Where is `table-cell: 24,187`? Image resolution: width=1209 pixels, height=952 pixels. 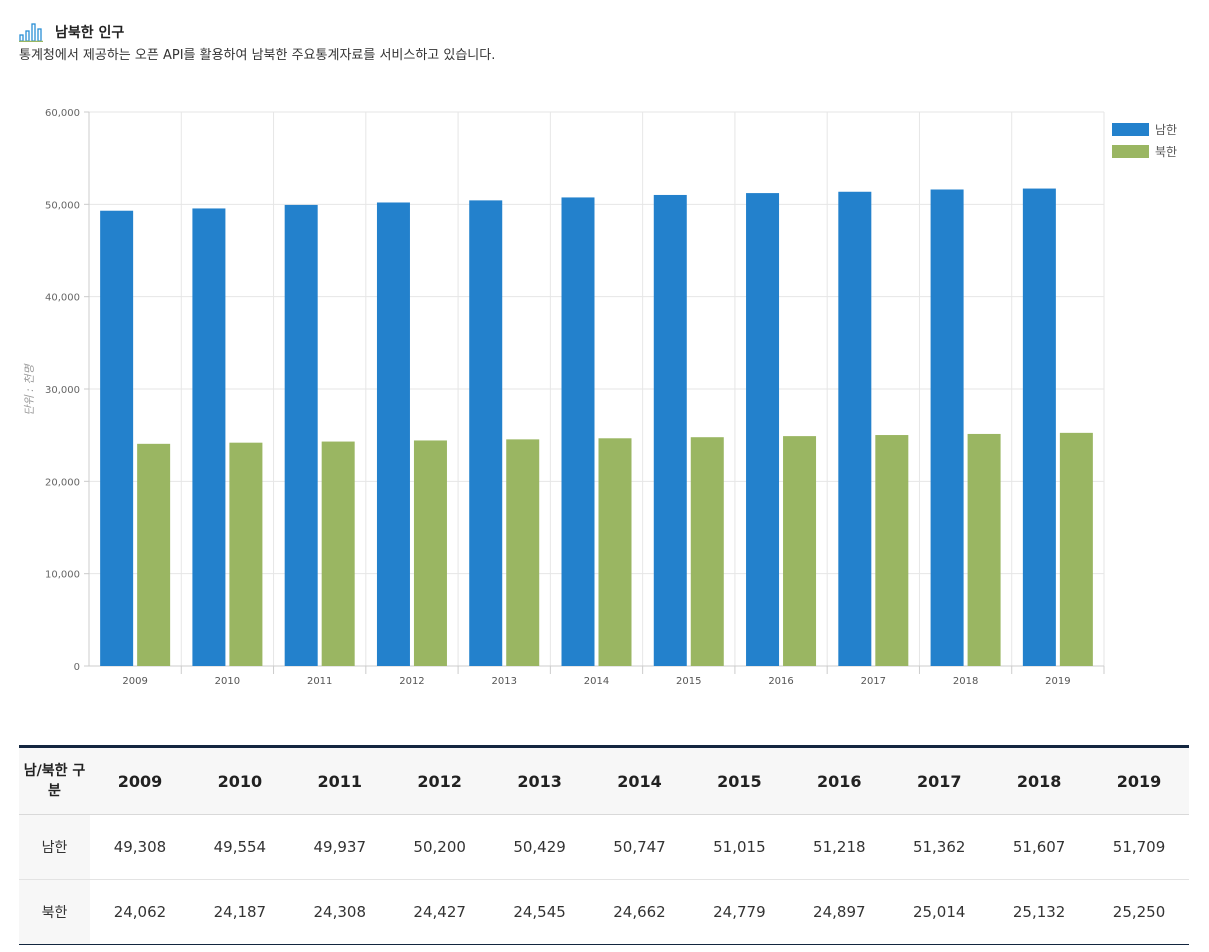
table-cell: 24,187 is located at coordinates (240, 912).